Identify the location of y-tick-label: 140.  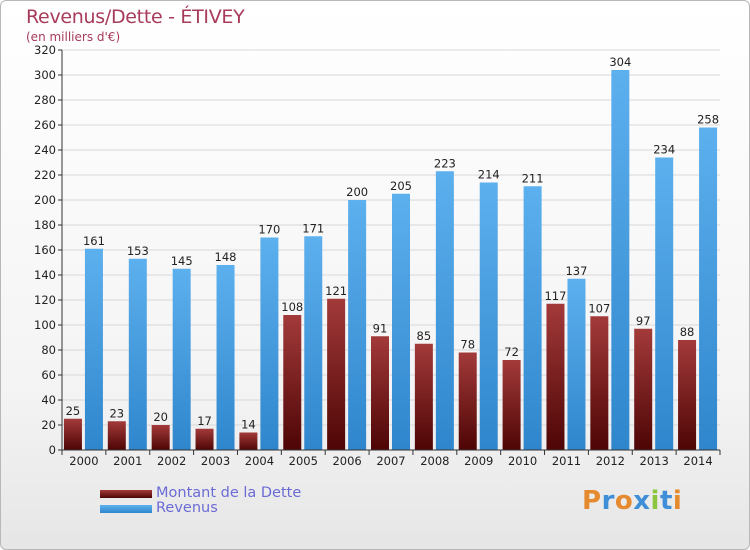
(45, 275).